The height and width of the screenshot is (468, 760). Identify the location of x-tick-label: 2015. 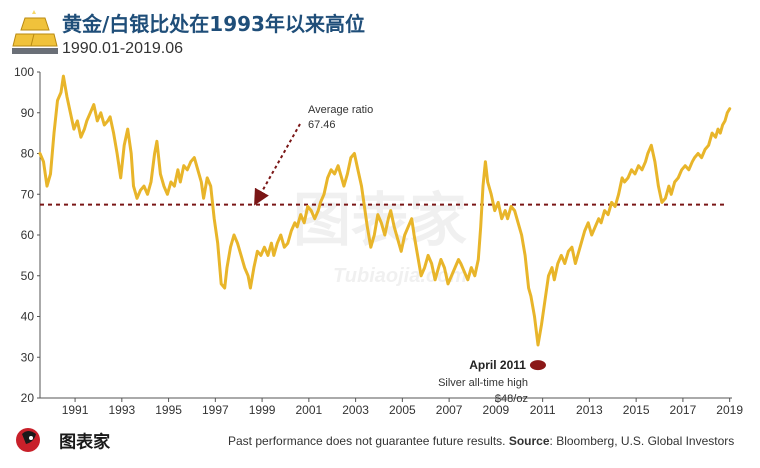
(636, 410).